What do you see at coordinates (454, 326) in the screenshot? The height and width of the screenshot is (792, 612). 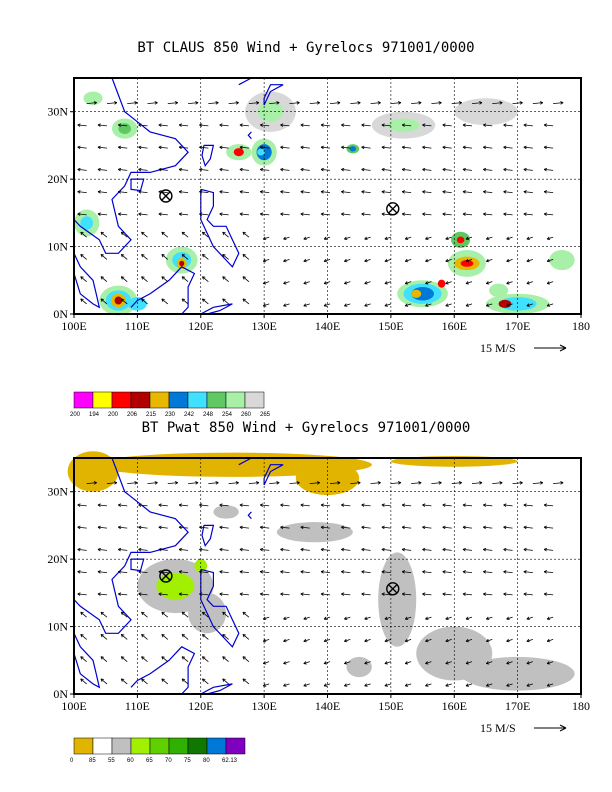 I see `lon-tick-label: 160E` at bounding box center [454, 326].